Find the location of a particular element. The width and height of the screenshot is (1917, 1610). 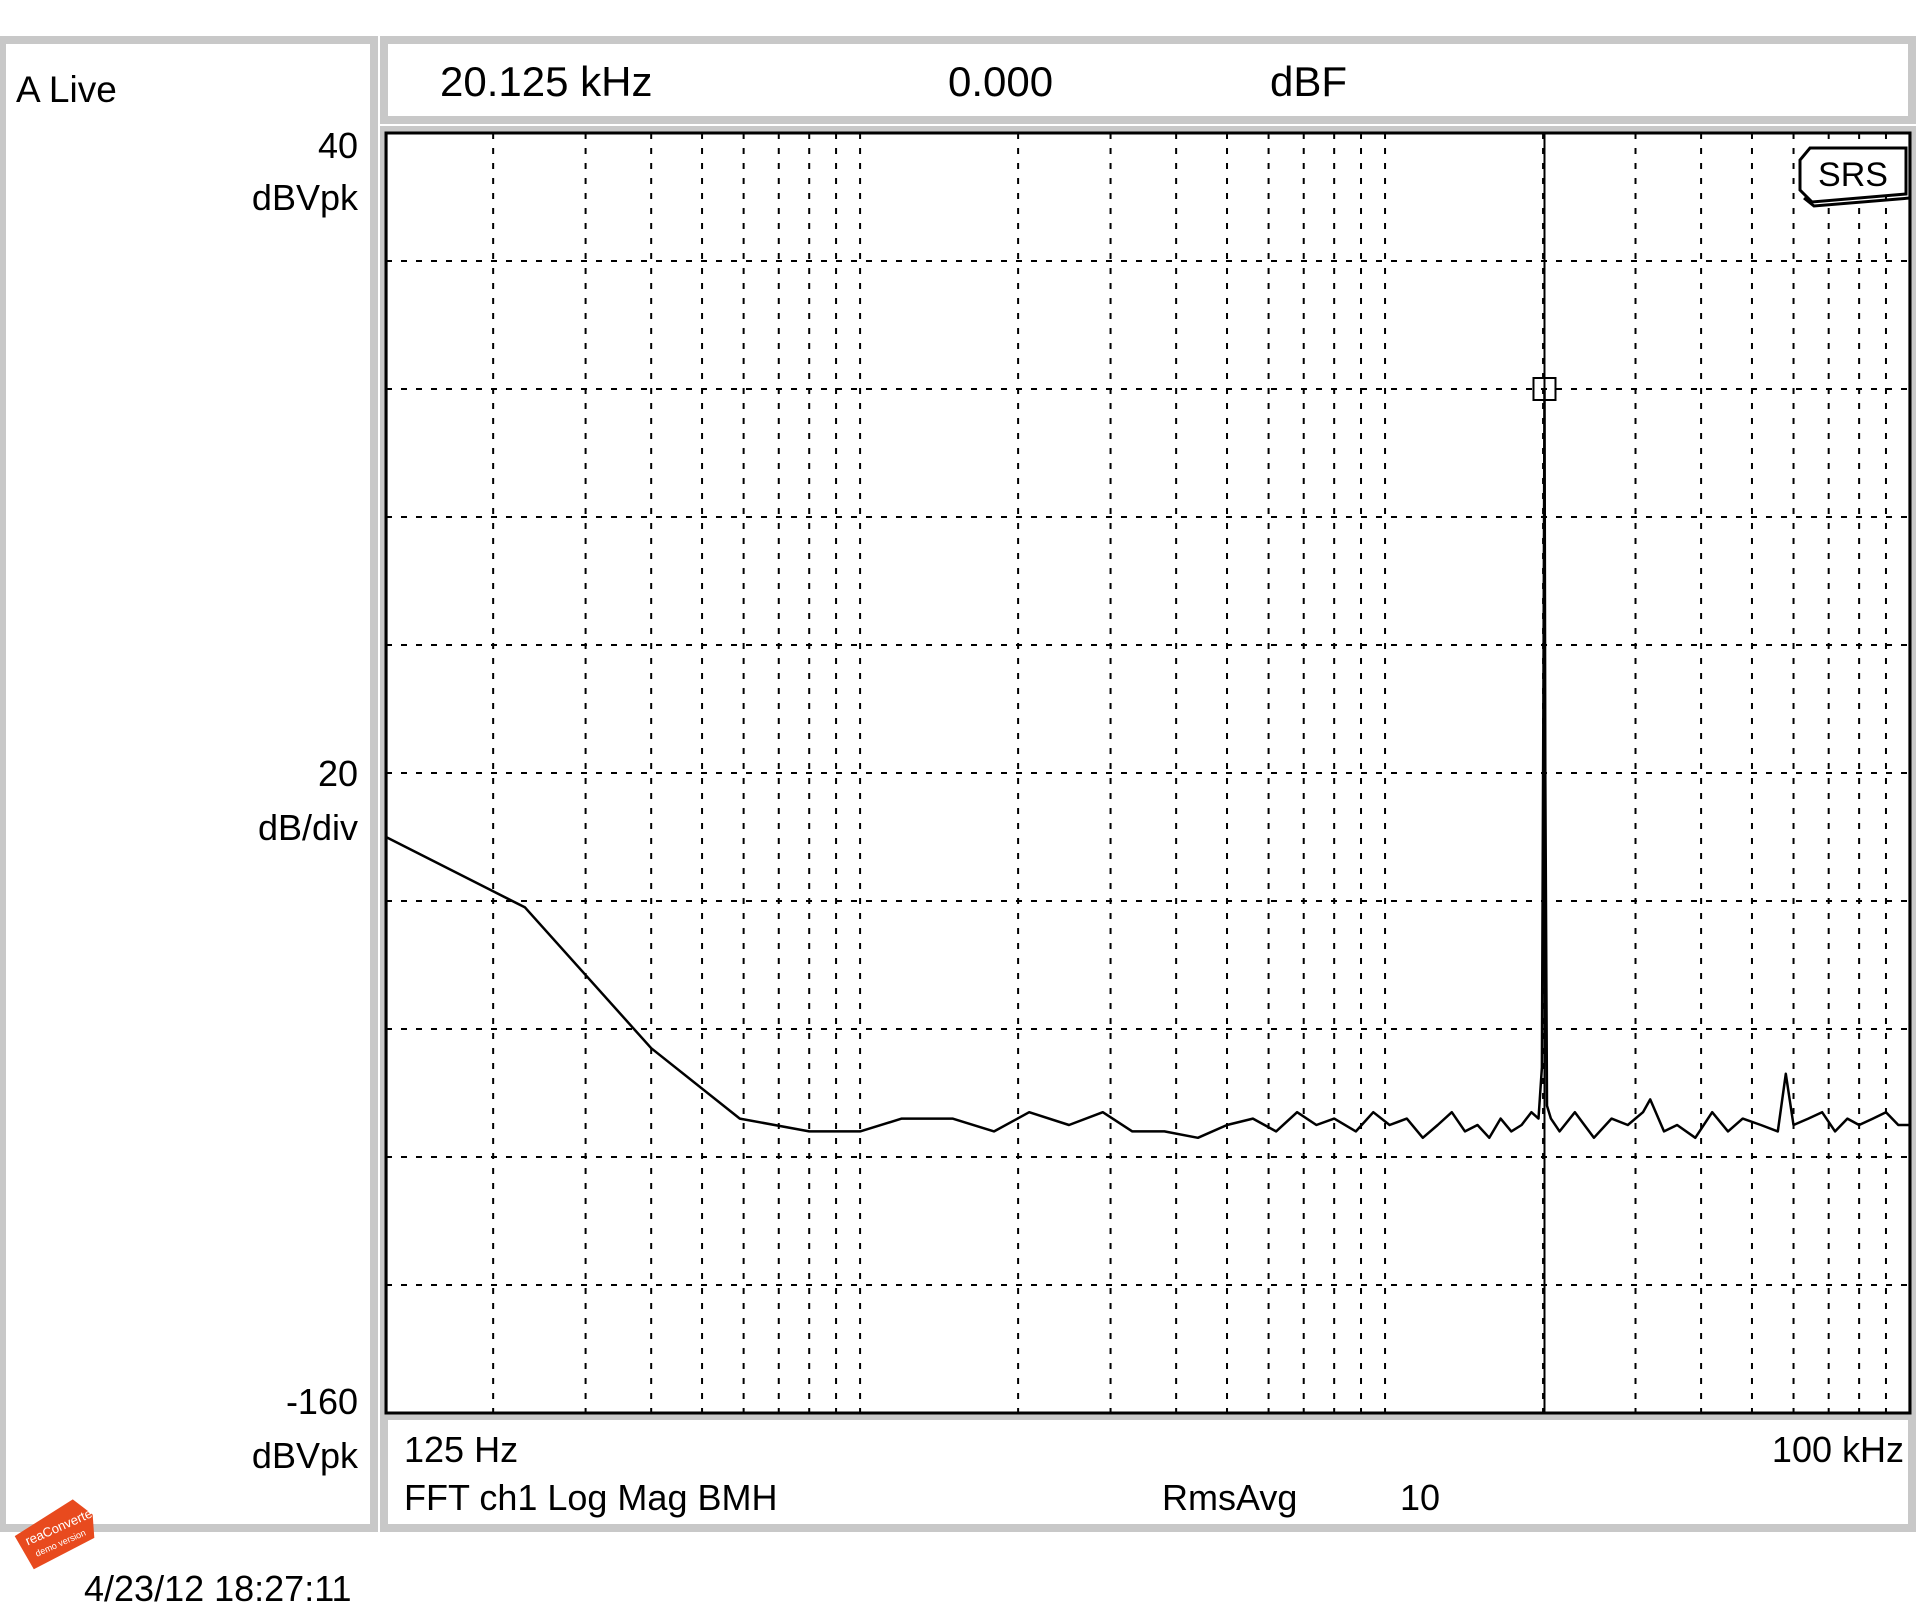

marker-frequency: 20.125 kHz is located at coordinates (546, 81).